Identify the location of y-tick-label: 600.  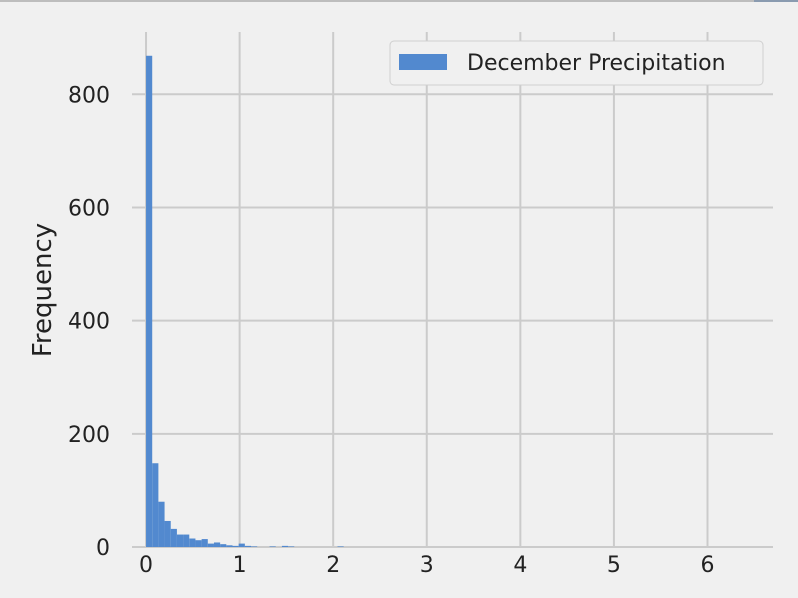
(89, 208).